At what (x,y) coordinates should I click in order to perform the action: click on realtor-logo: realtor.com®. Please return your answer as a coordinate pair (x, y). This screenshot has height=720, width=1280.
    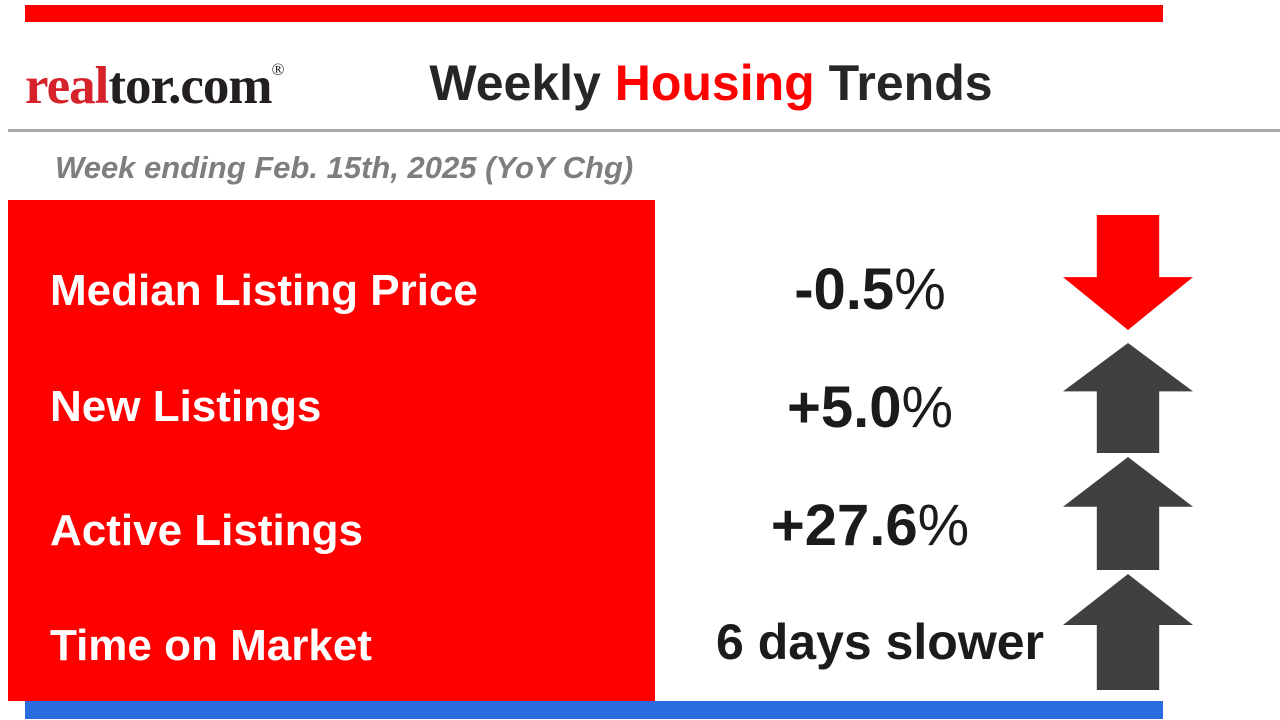
    Looking at the image, I should click on (155, 86).